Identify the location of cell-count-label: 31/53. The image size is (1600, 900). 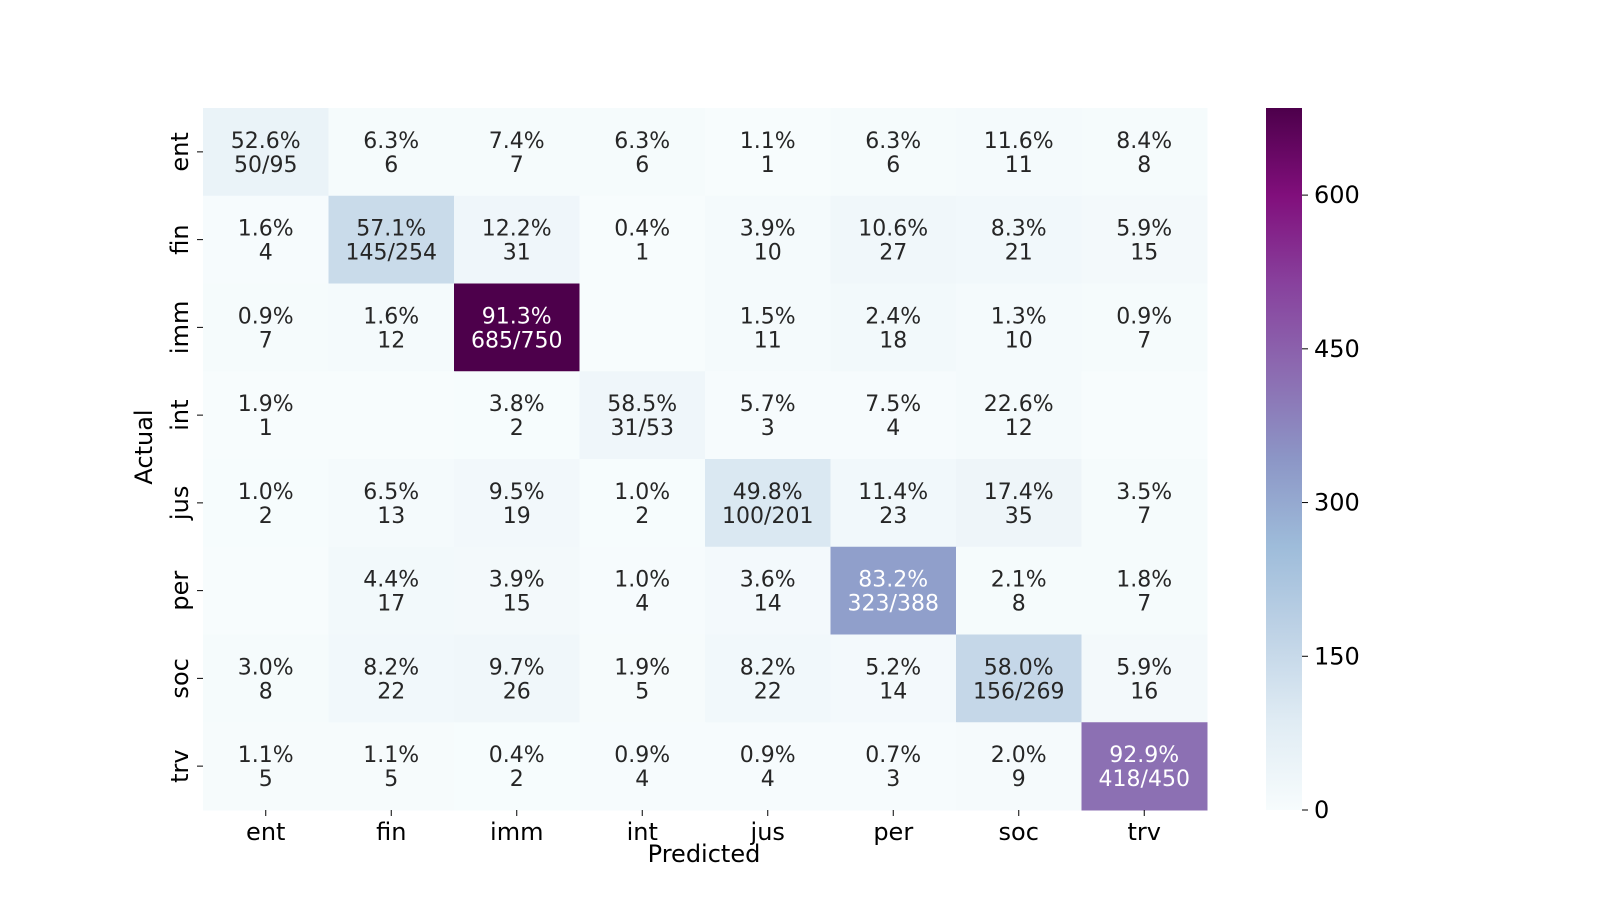
(642, 428).